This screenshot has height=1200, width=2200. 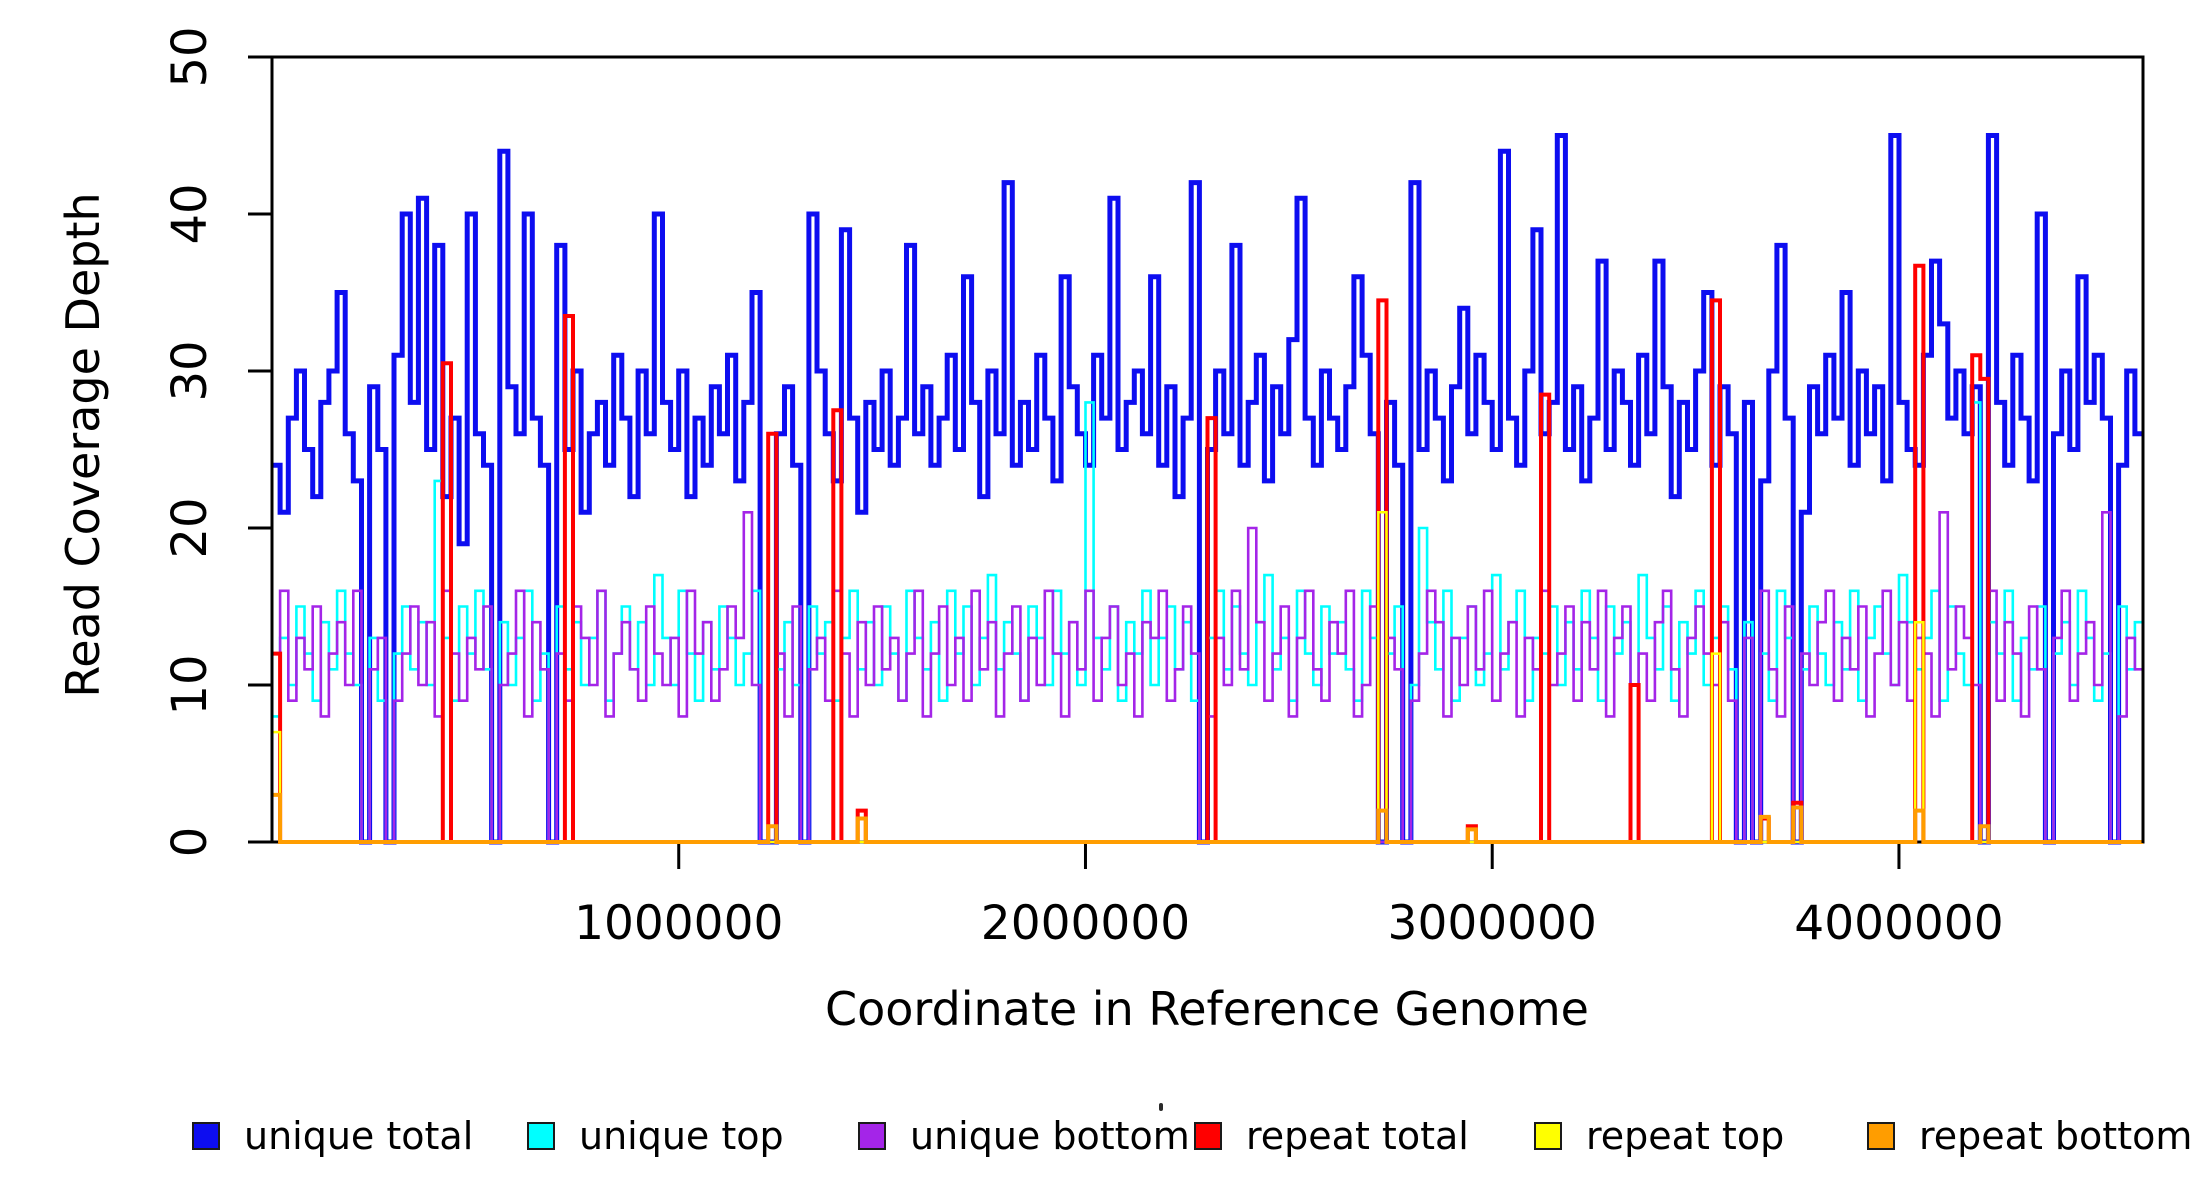 I want to click on legend-label: unique bottom, so click(x=1050, y=1136).